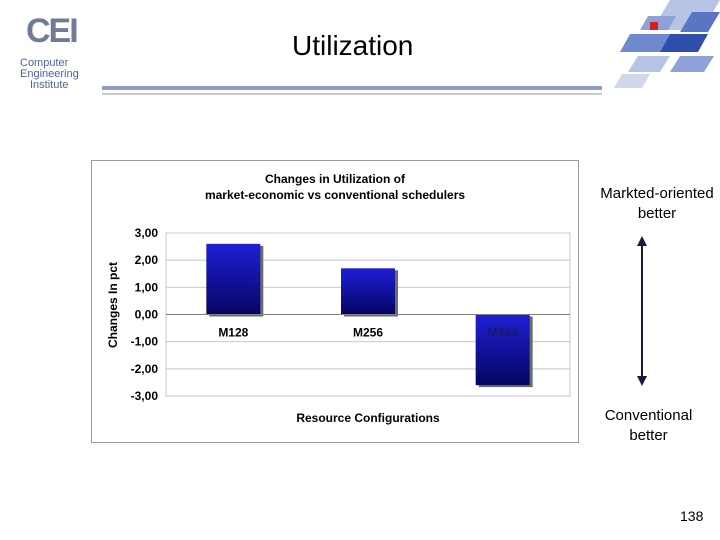 The height and width of the screenshot is (540, 720). Describe the element at coordinates (692, 516) in the screenshot. I see `page-number: 138` at that location.